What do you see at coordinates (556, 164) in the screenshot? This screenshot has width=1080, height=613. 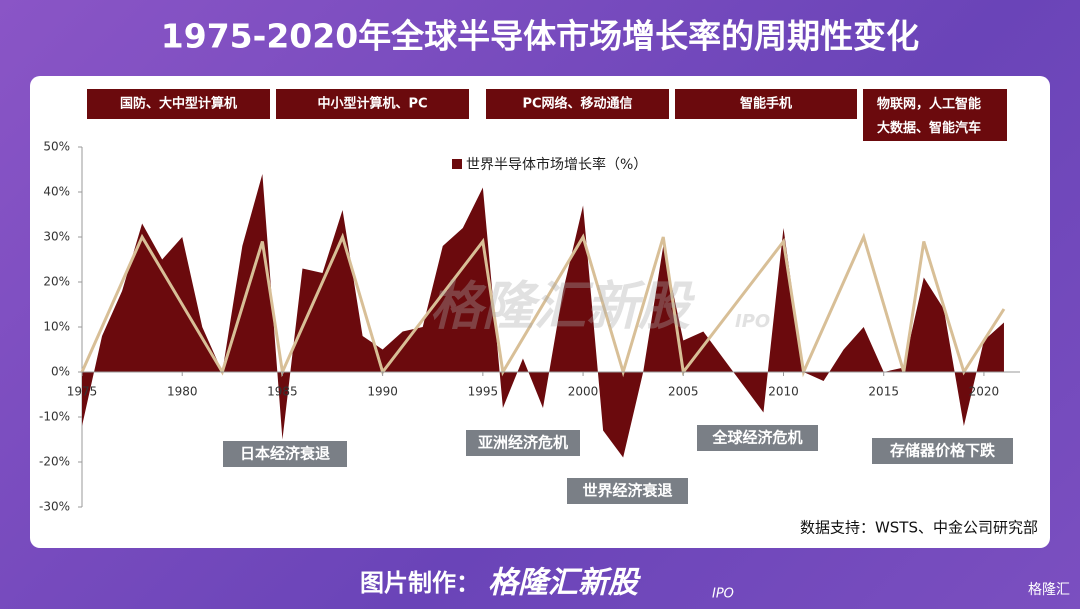 I see `legend-label: 世界半导体市场增长率（%）` at bounding box center [556, 164].